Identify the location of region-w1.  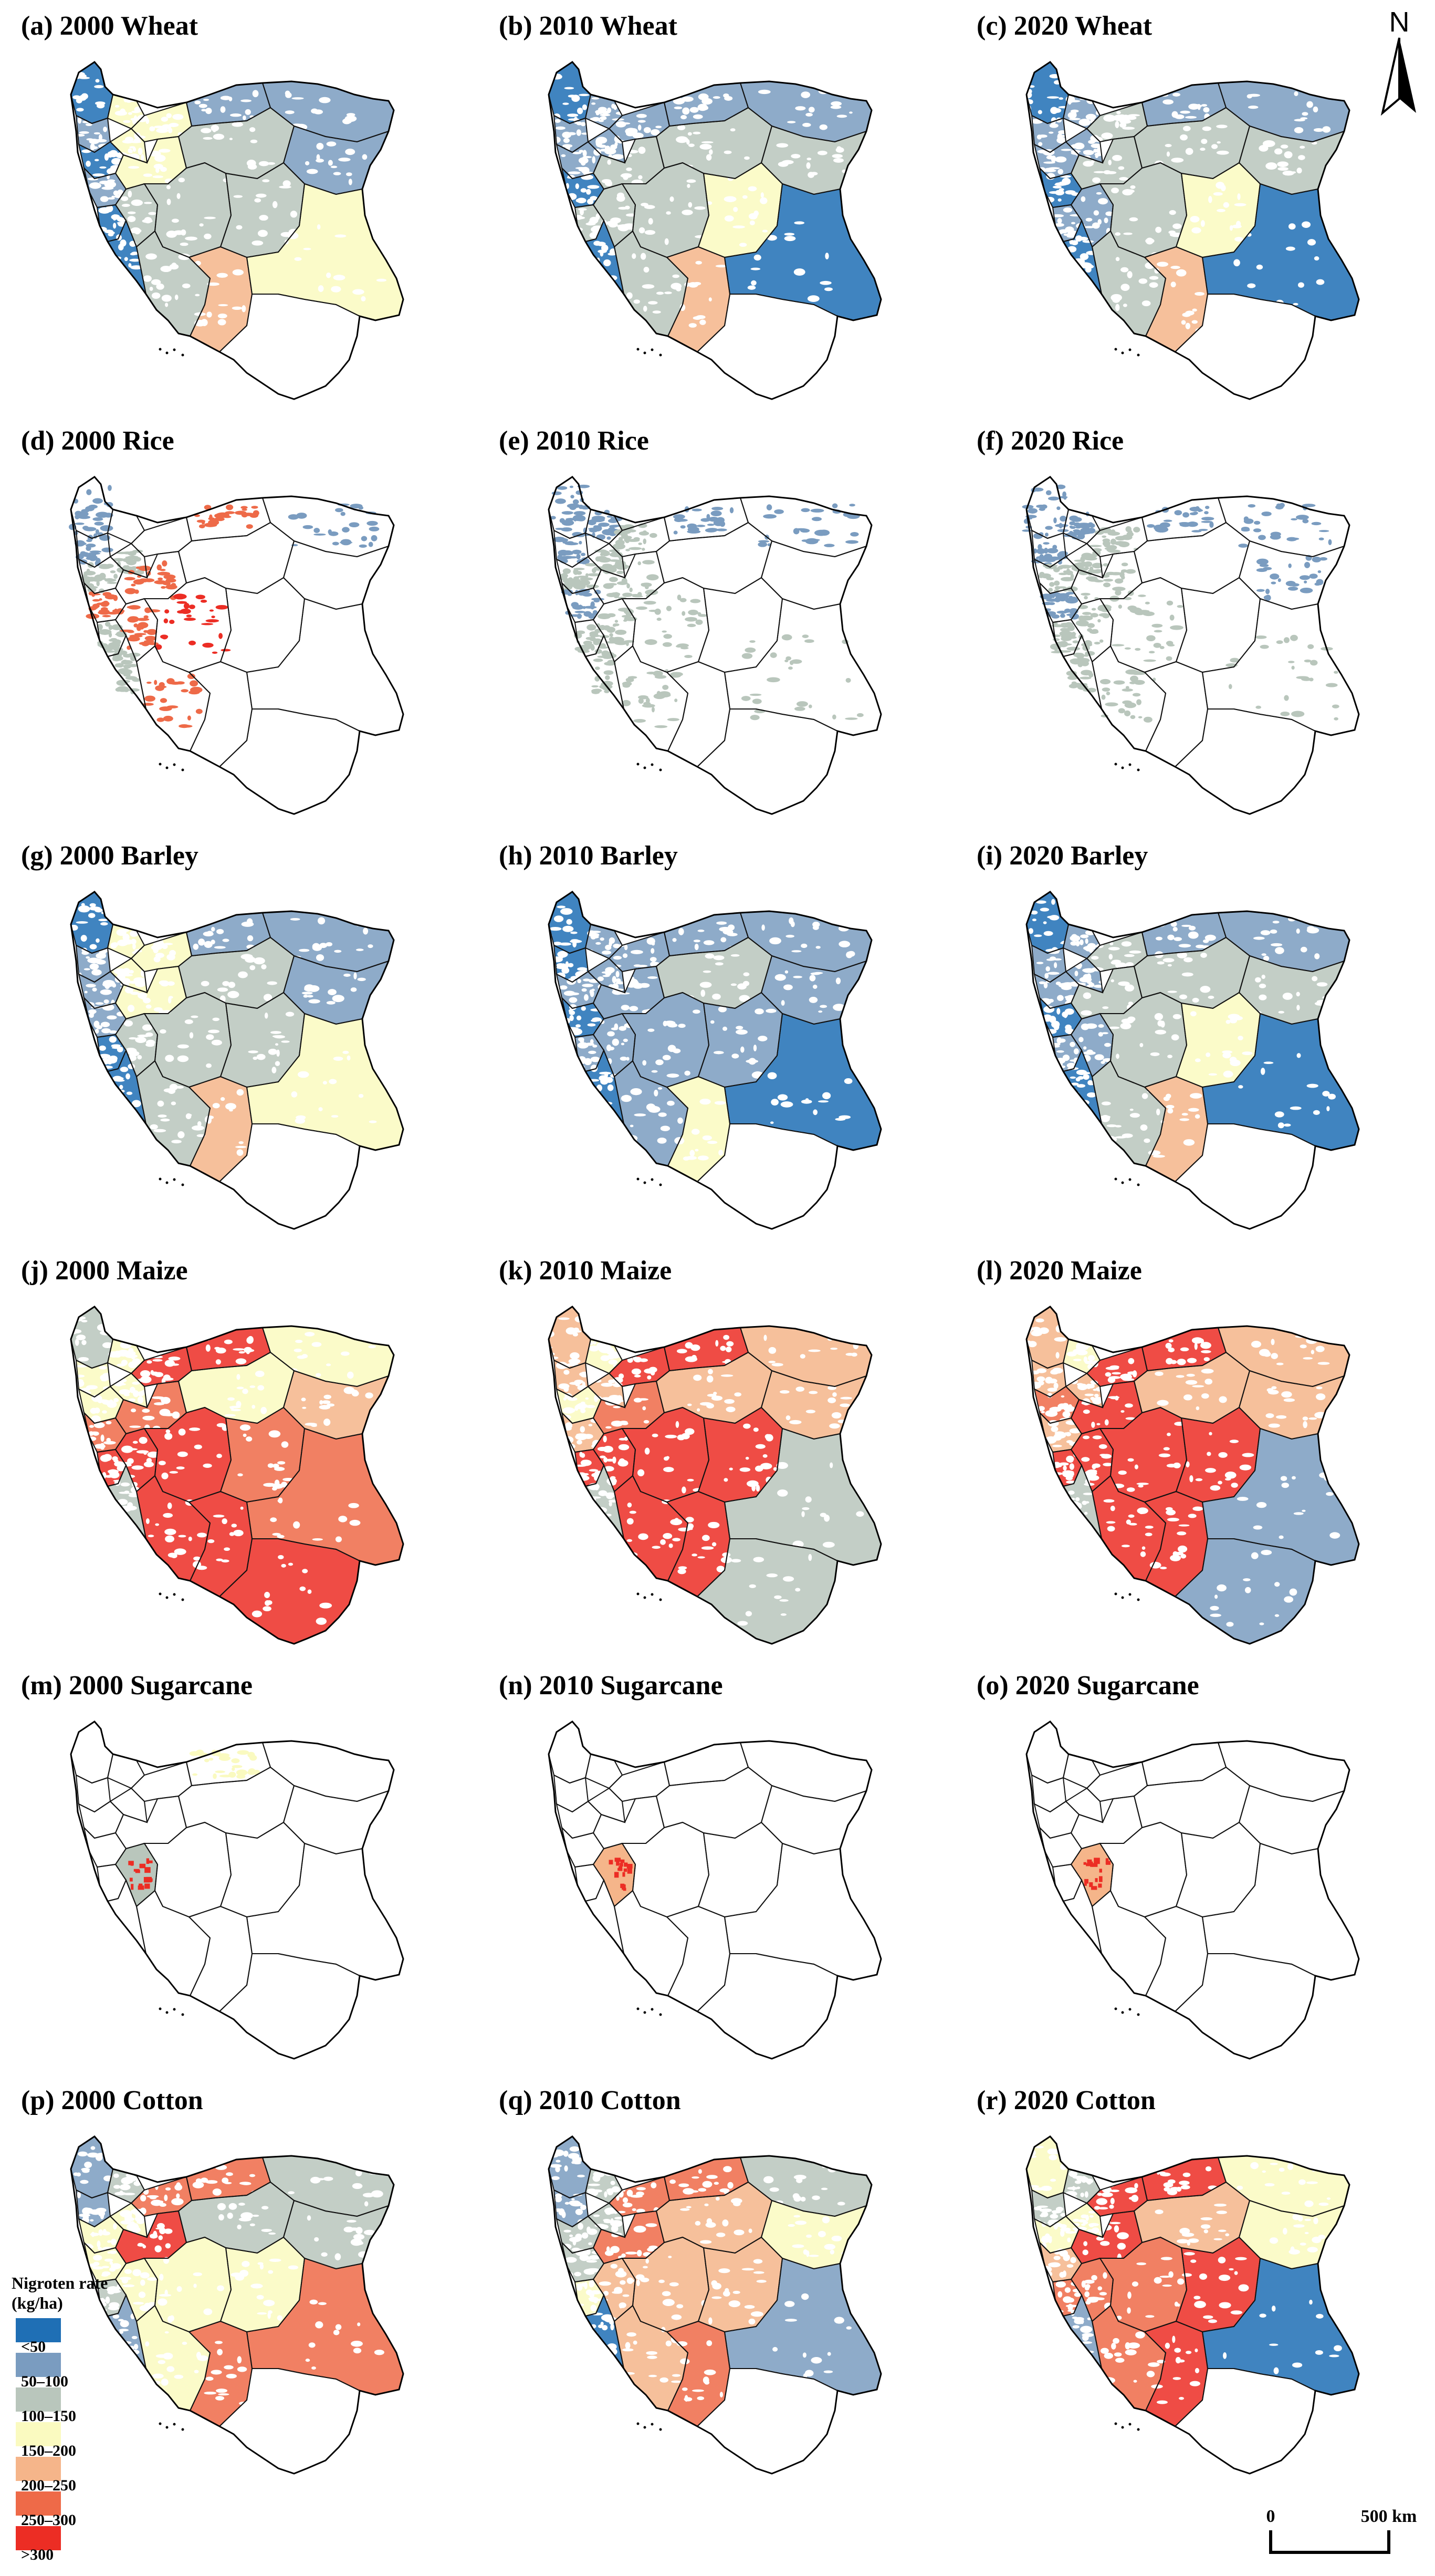
(1056, 2235).